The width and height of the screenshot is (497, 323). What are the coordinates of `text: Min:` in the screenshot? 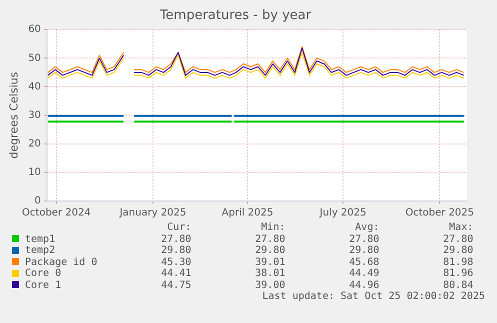 It's located at (273, 228).